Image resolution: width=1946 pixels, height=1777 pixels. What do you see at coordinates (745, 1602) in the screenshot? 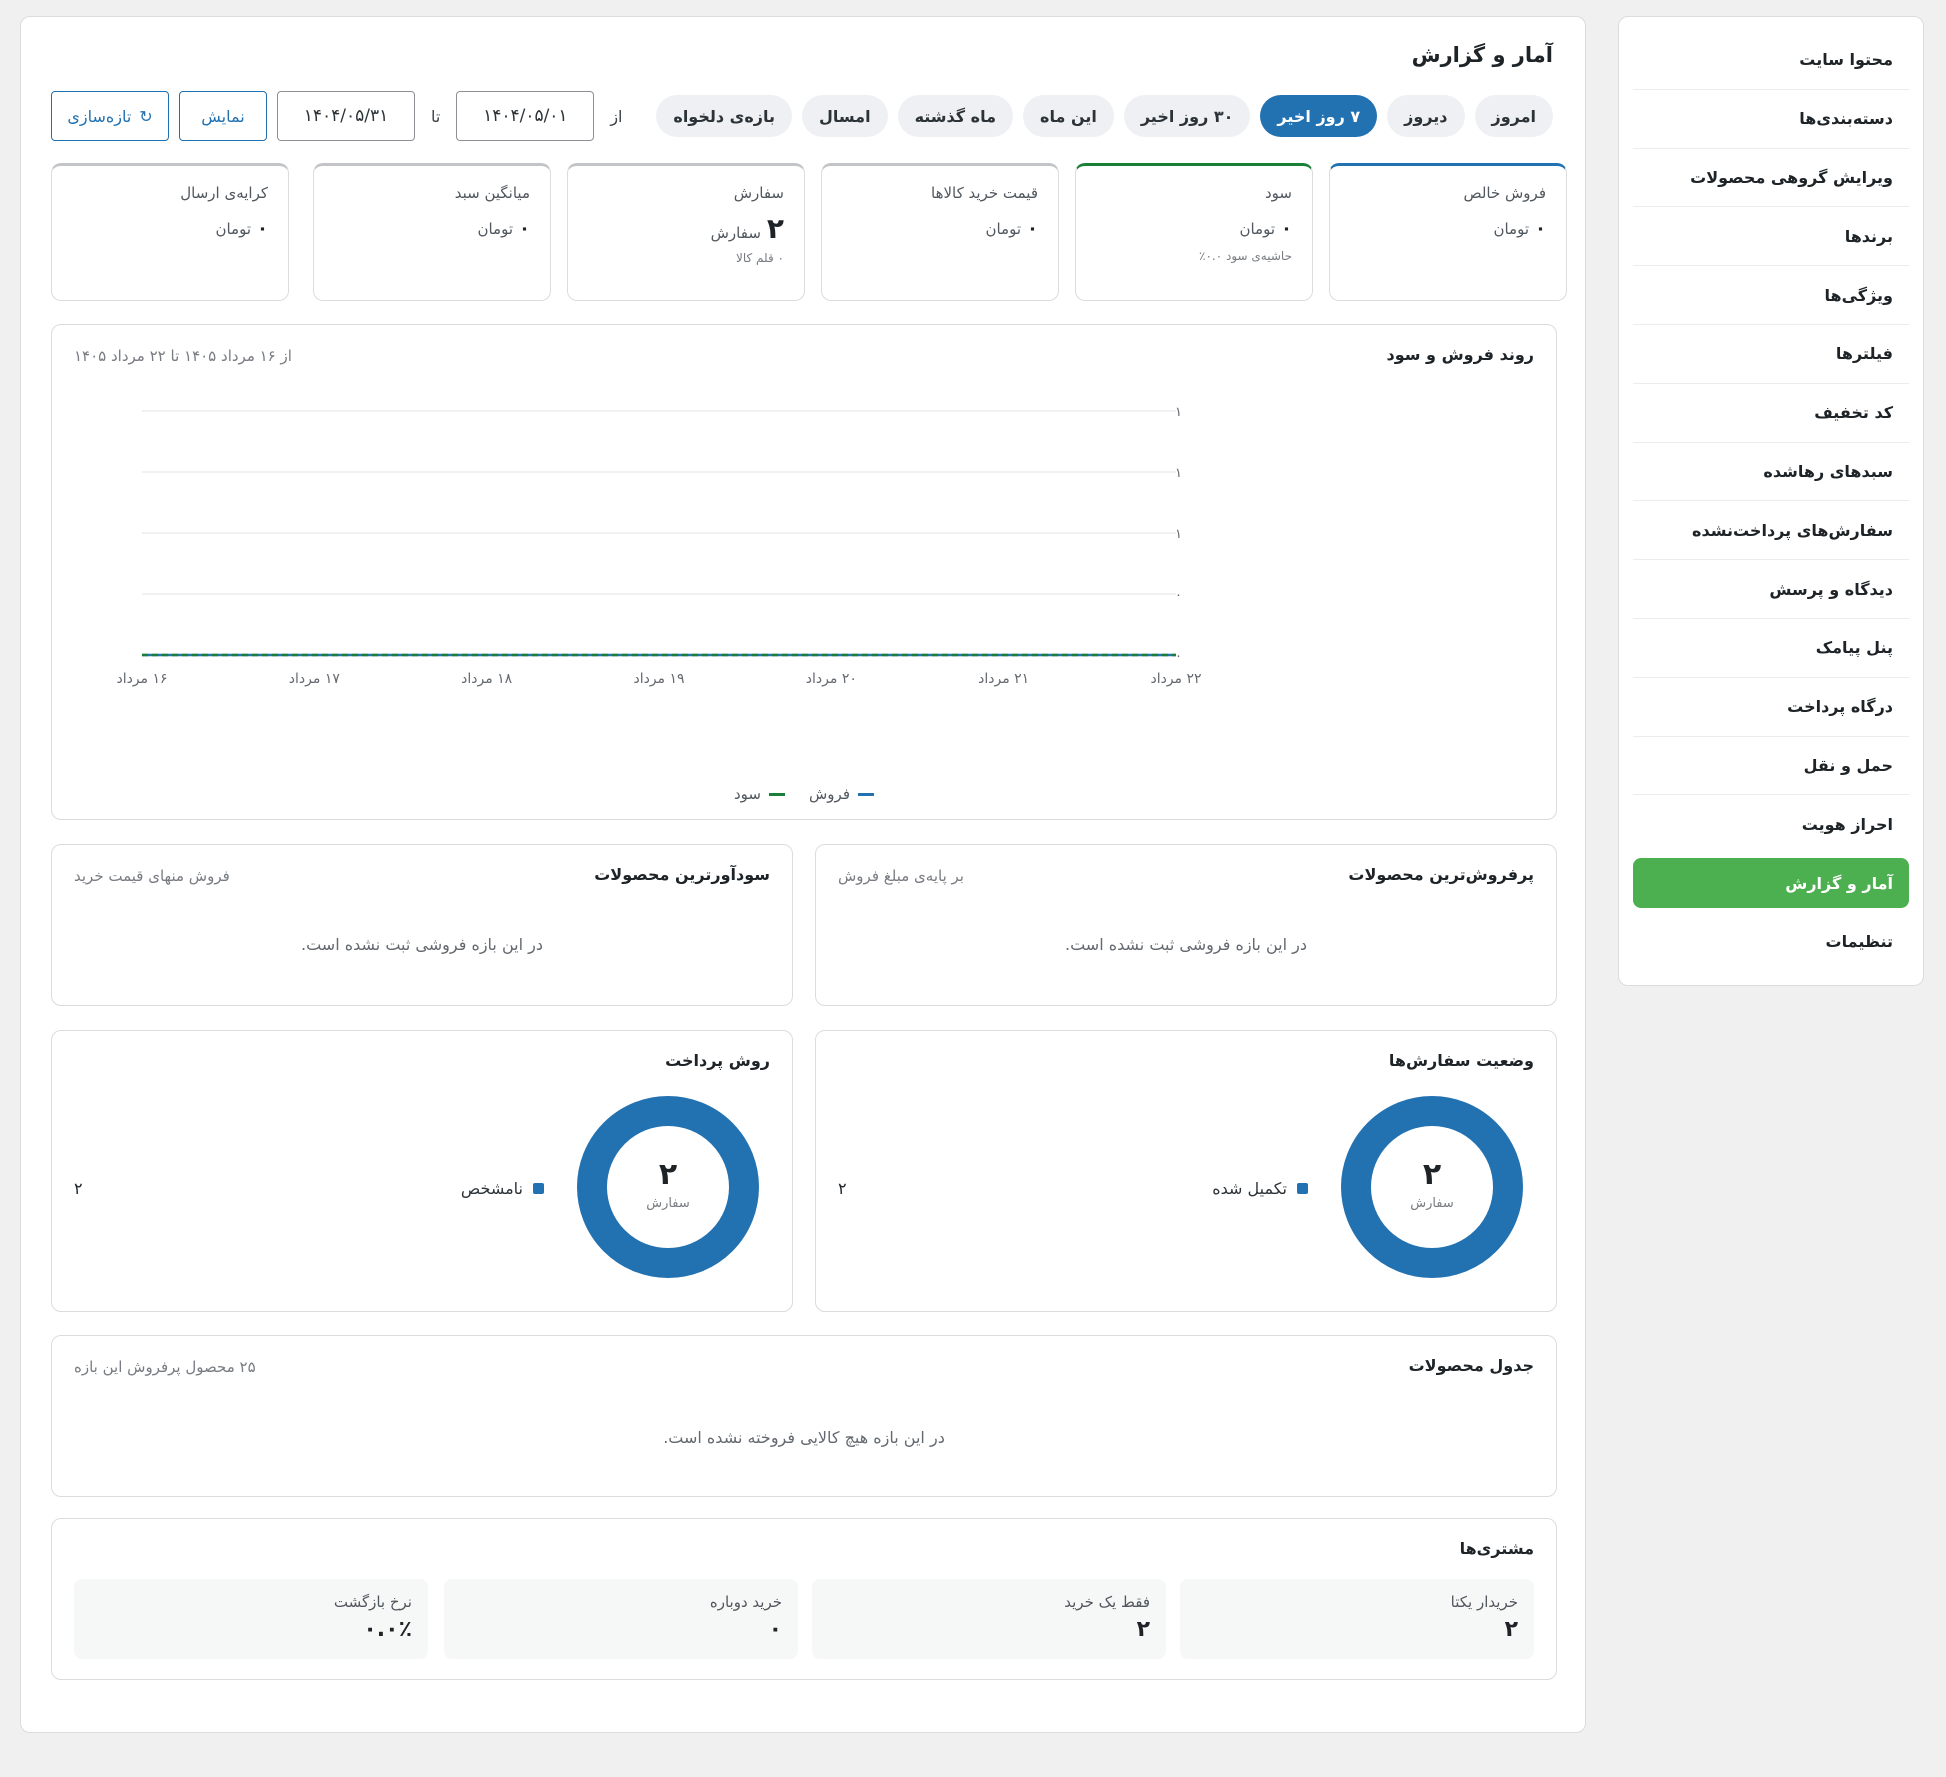
I see `stat-label: خرید دوباره` at bounding box center [745, 1602].